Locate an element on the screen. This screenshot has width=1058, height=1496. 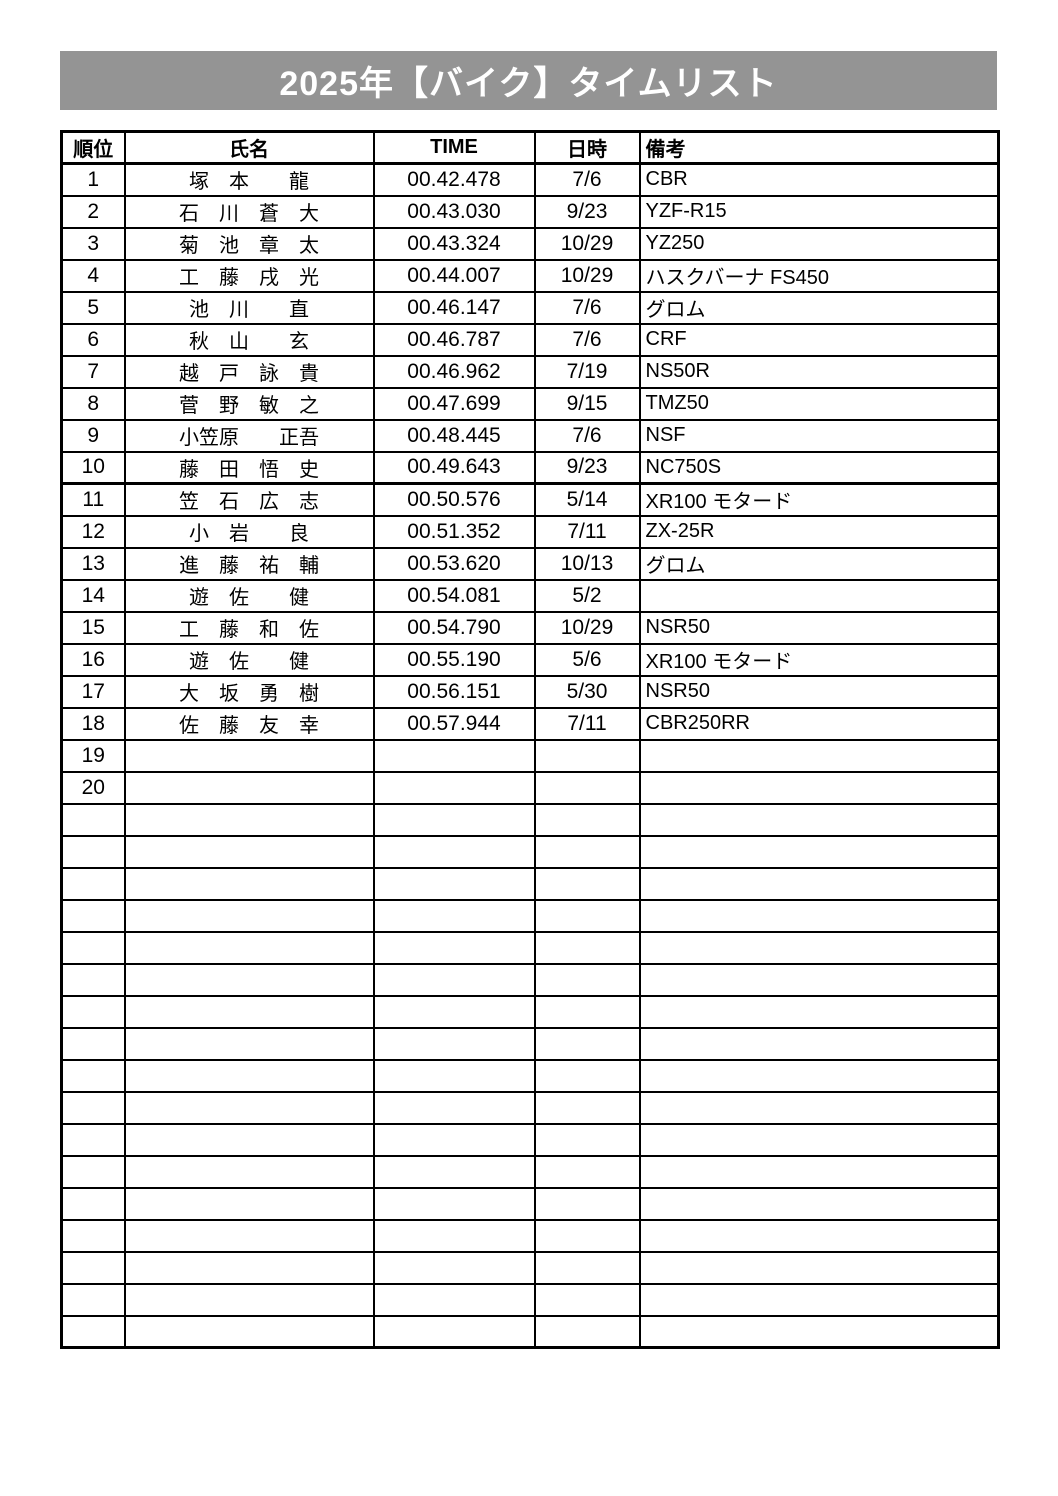
table-row: 11 笠 石 広 志 00.50.576 5/14 XR100 モタード is located at coordinates (530, 499).